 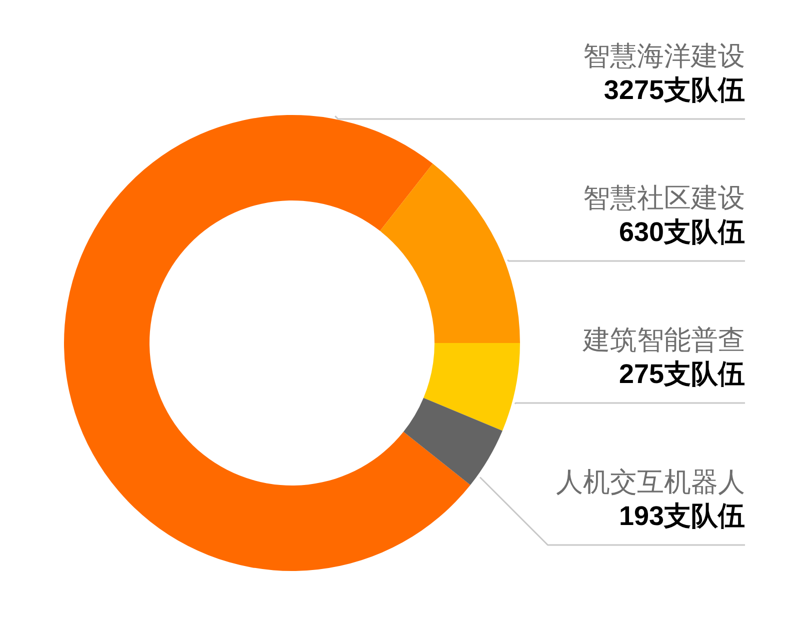 I want to click on category-label: 智慧海洋建设, so click(x=664, y=56).